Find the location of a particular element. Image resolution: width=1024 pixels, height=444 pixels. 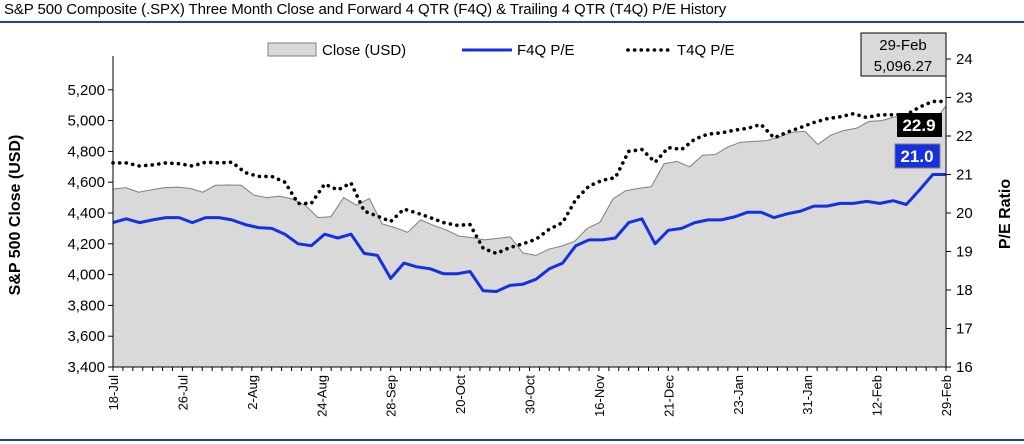

close-callout-date: 29-Feb is located at coordinates (903, 45).